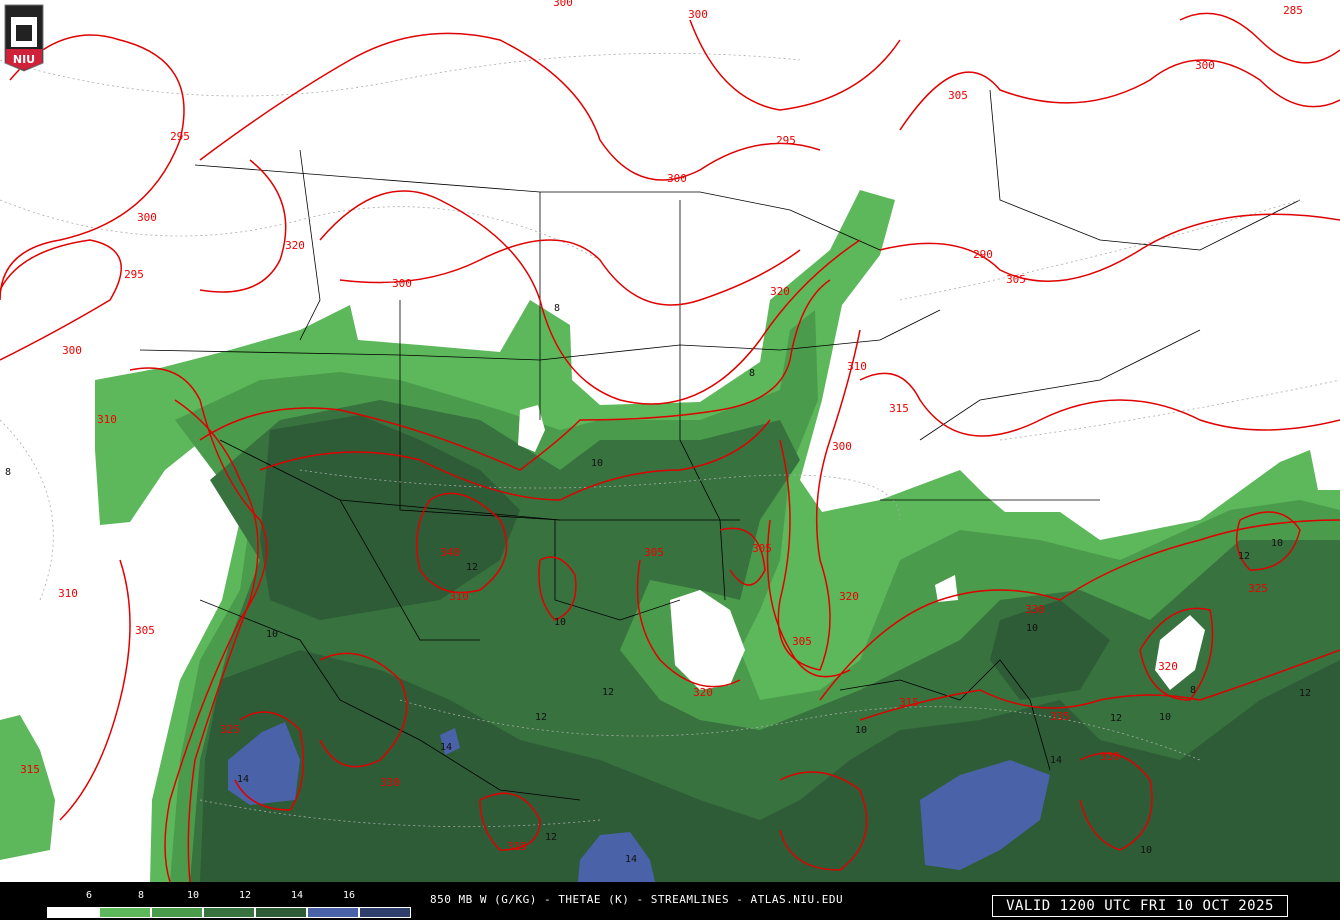 This screenshot has width=1340, height=920. I want to click on moisture-8-region-west, so click(27, 787).